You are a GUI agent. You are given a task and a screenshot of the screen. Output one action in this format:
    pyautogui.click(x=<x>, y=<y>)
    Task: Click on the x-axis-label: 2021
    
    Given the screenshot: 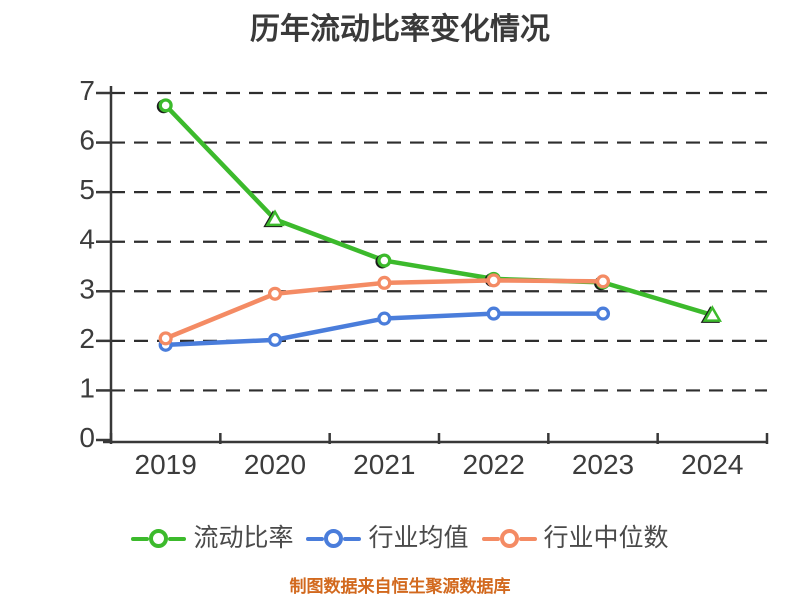 What is the action you would take?
    pyautogui.click(x=384, y=464)
    